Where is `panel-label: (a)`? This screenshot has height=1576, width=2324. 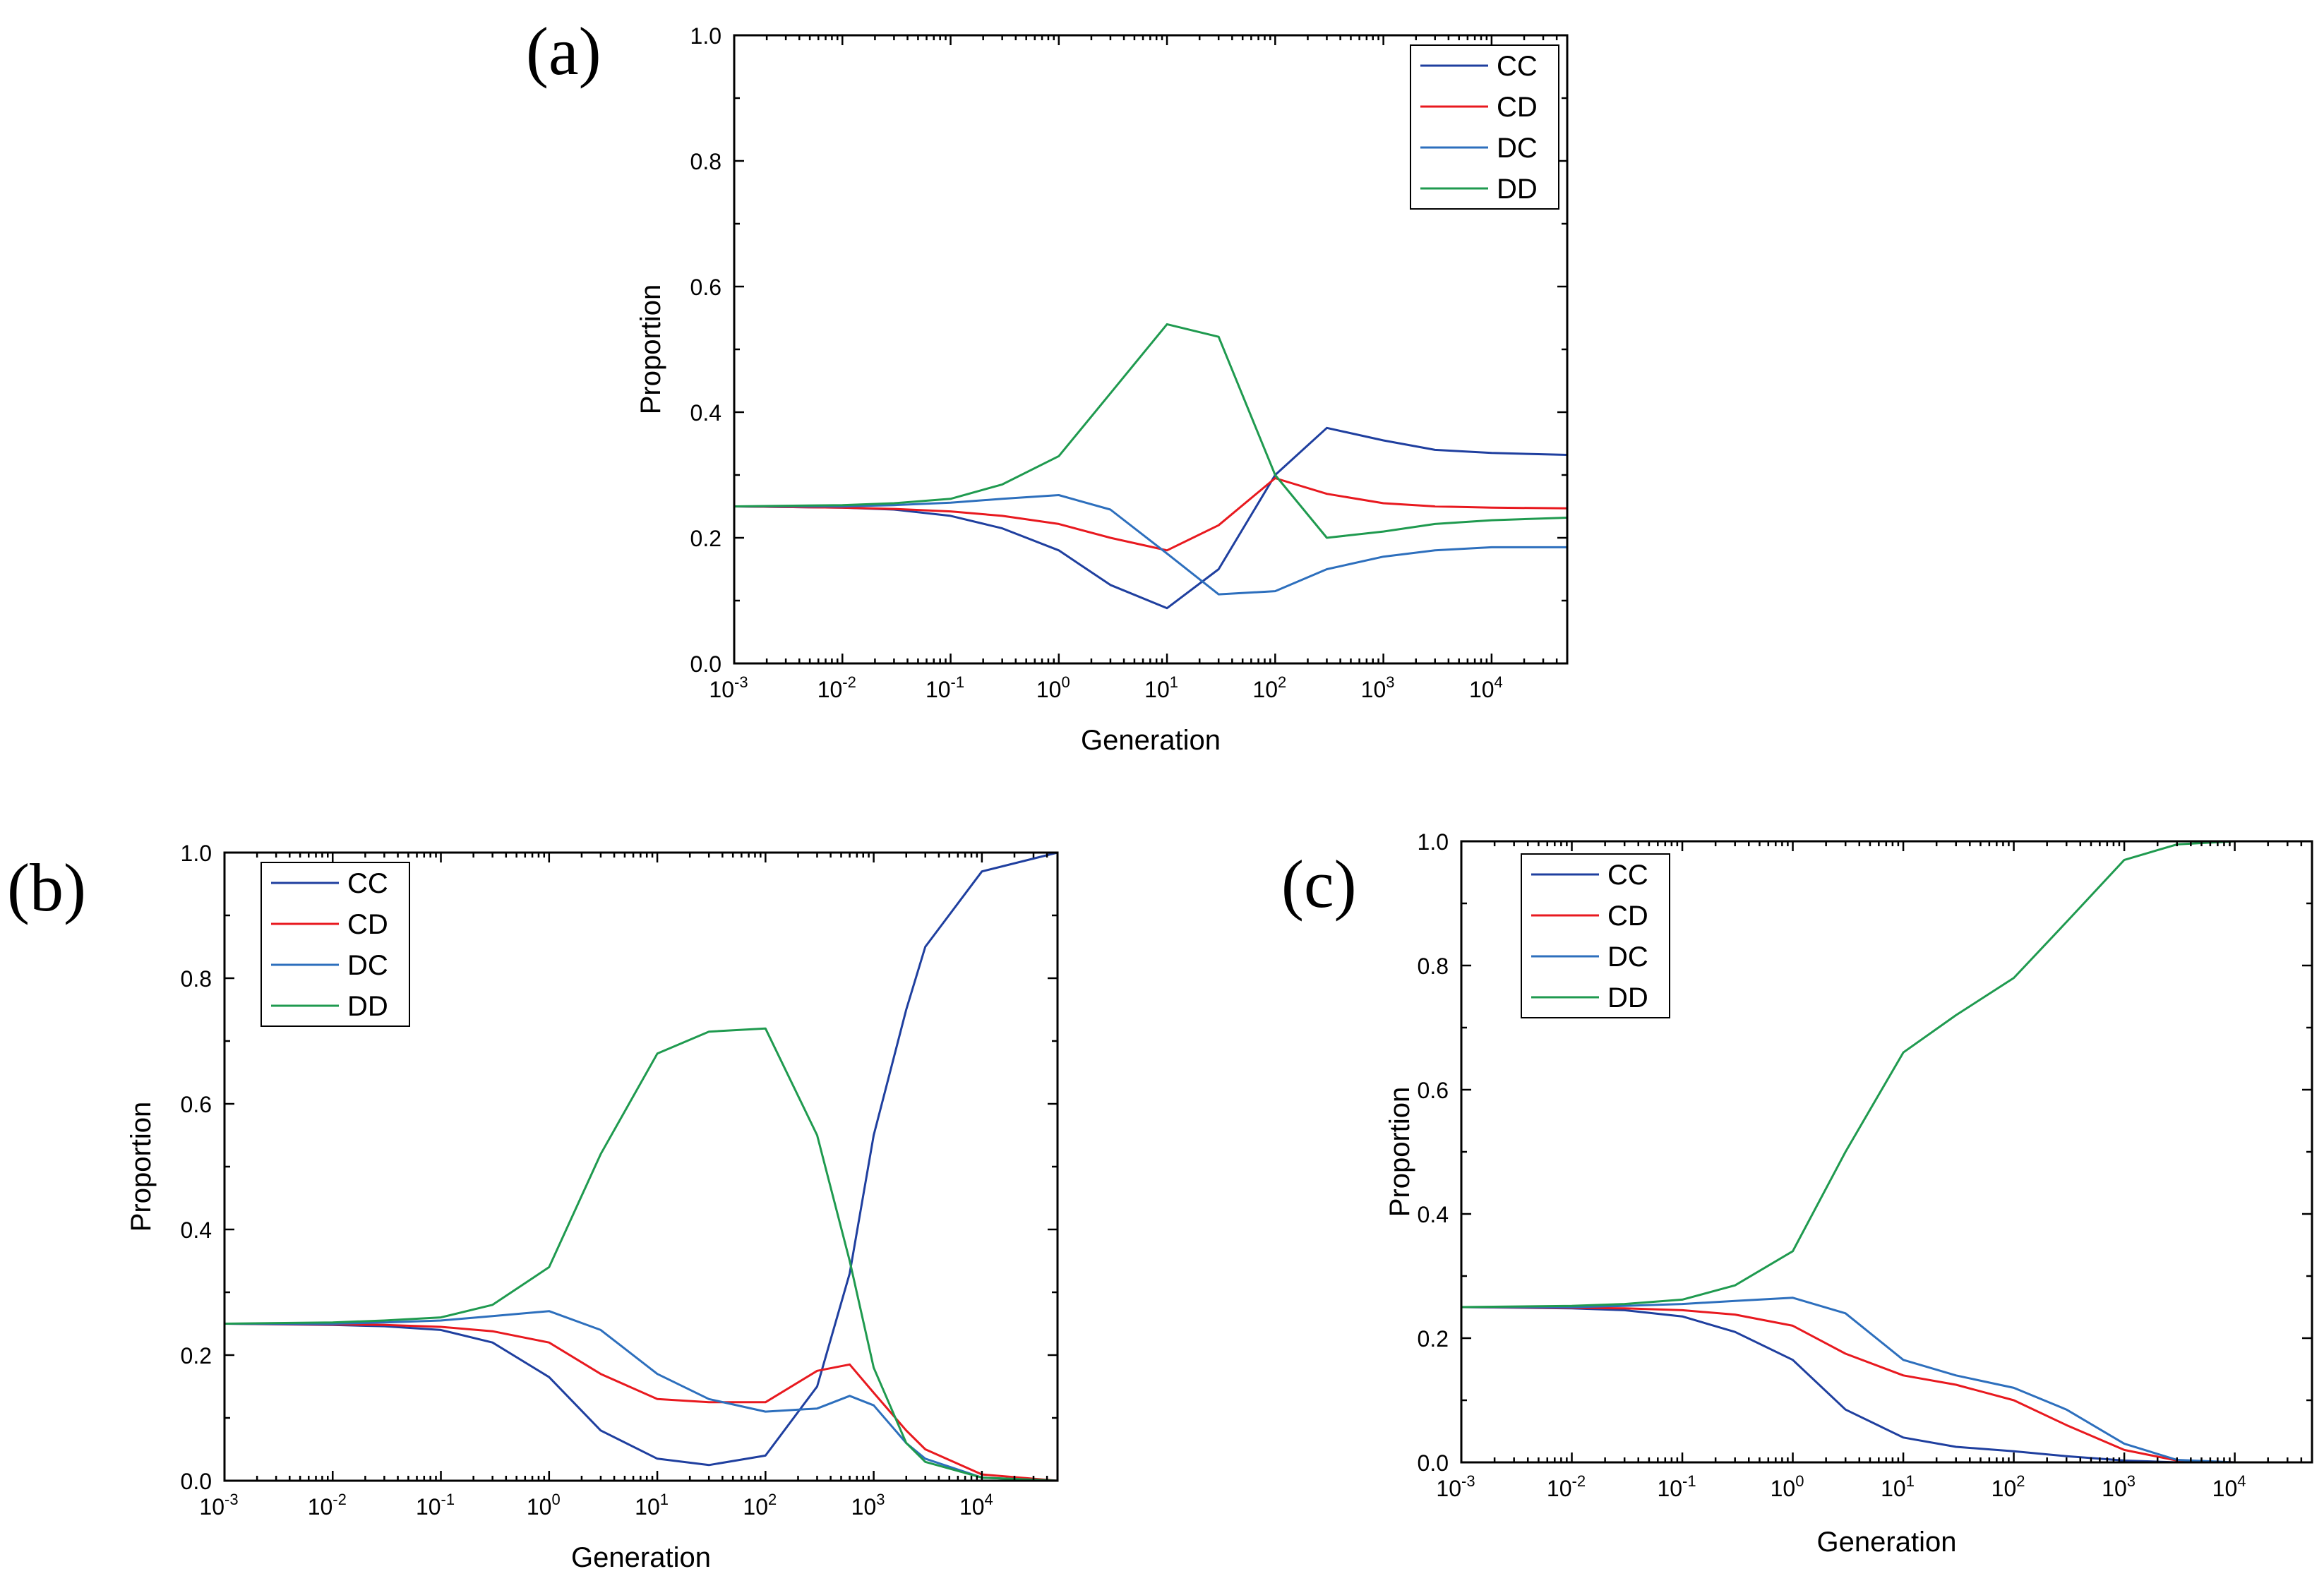
panel-label: (a) is located at coordinates (563, 51).